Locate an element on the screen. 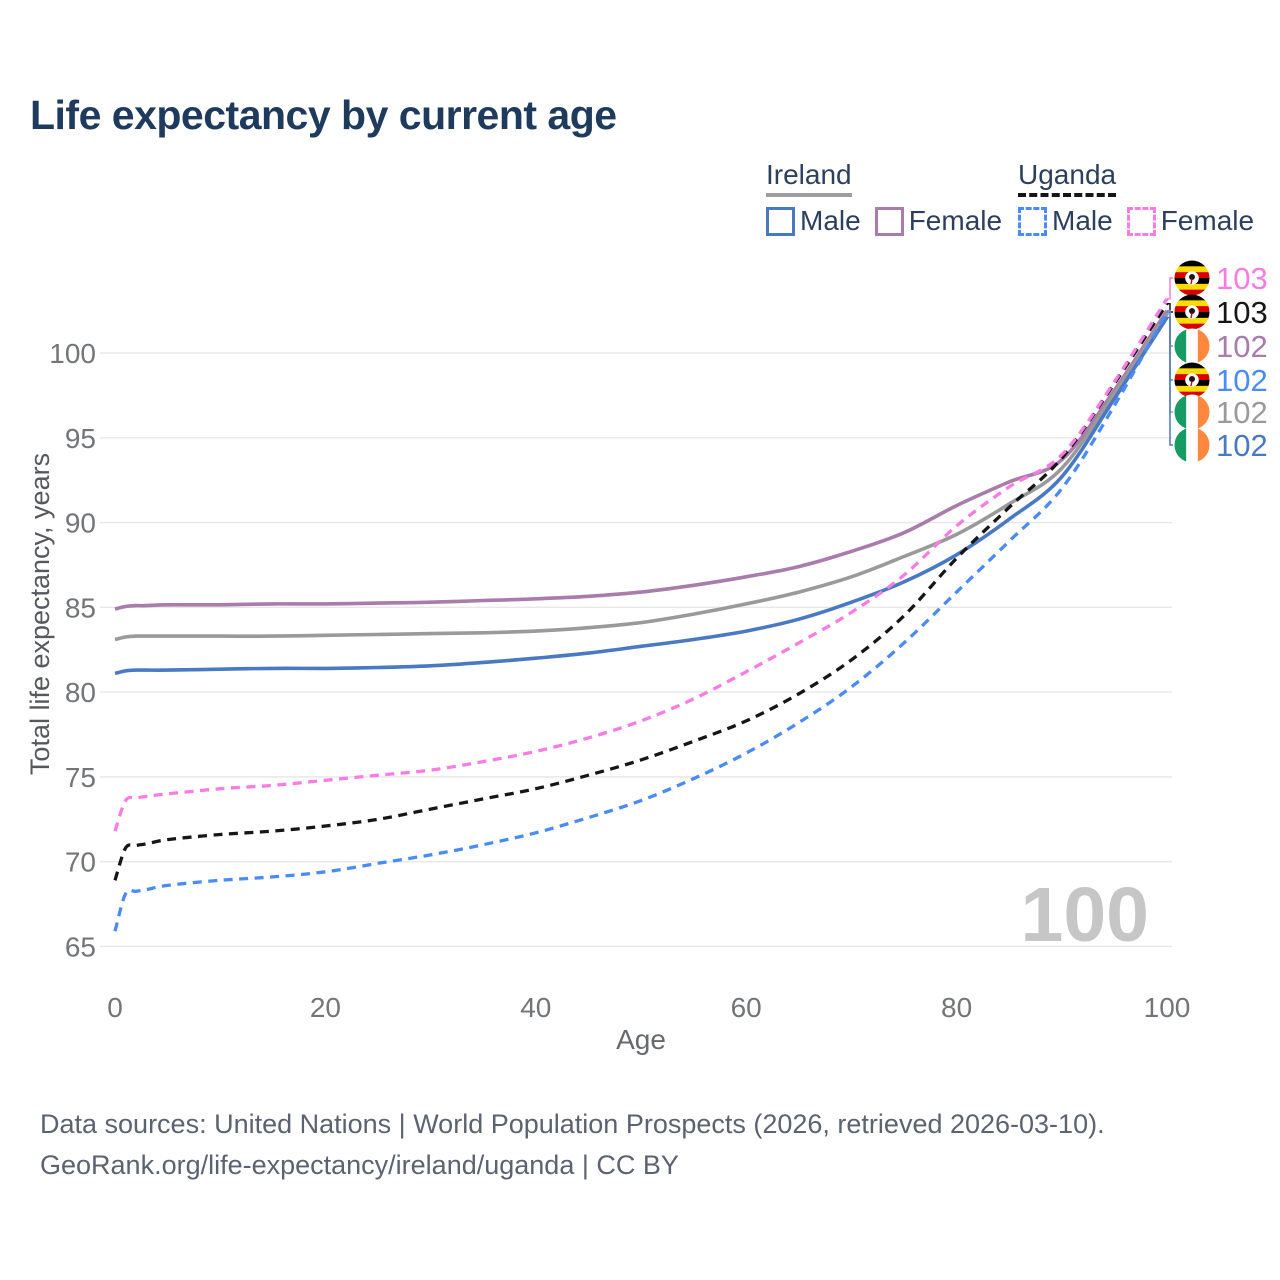 Image resolution: width=1280 pixels, height=1280 pixels. end-value-uganda-female: 103 is located at coordinates (1242, 278).